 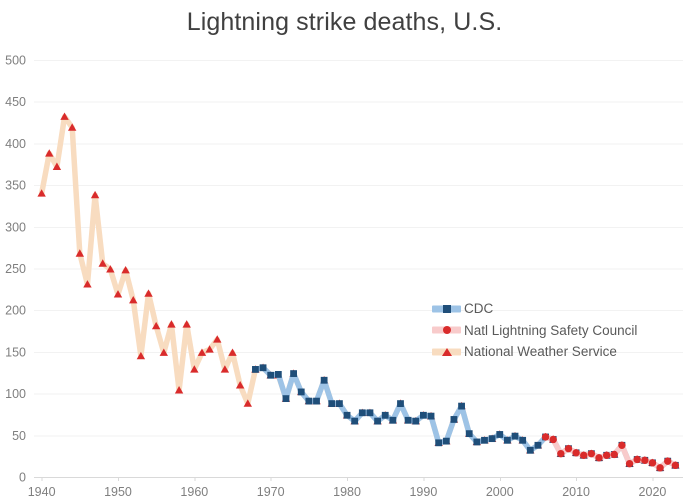 I want to click on series-natl-lightning-safety-council, so click(x=610, y=452).